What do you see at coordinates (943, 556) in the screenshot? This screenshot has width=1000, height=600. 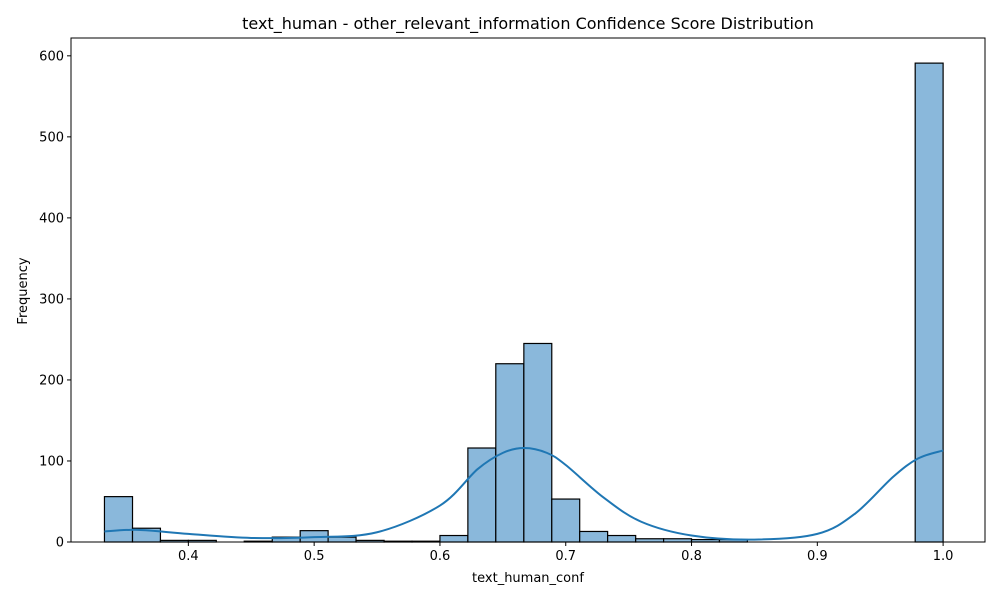 I see `x-tick-label: 1.0` at bounding box center [943, 556].